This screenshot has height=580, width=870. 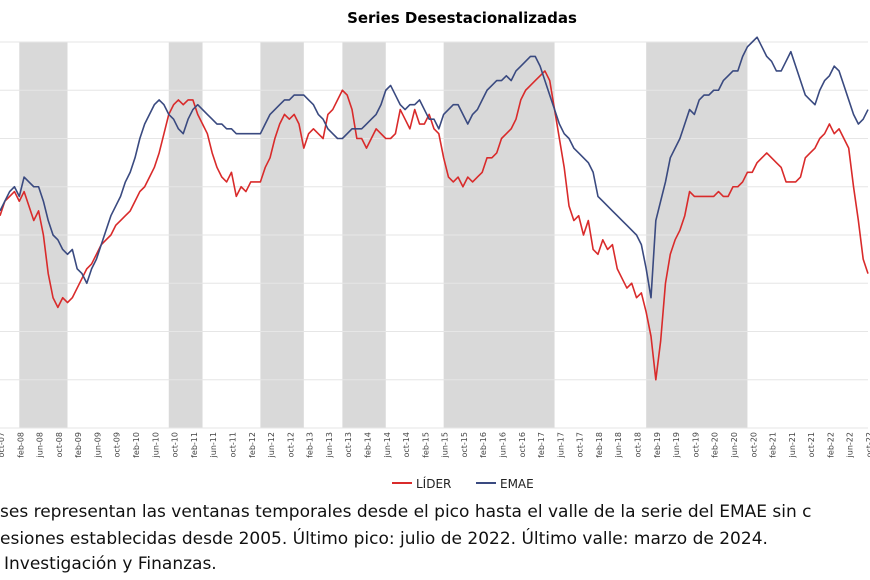 What do you see at coordinates (290, 445) in the screenshot?
I see `x-tick-label: oct-12` at bounding box center [290, 445].